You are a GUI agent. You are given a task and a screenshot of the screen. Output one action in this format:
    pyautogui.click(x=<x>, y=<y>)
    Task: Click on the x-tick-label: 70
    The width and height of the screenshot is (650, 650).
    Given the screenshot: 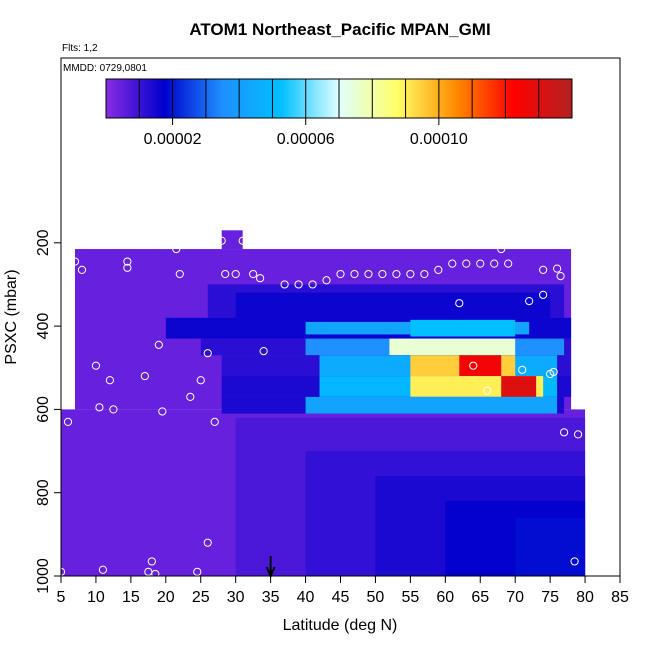 What is the action you would take?
    pyautogui.click(x=515, y=597)
    